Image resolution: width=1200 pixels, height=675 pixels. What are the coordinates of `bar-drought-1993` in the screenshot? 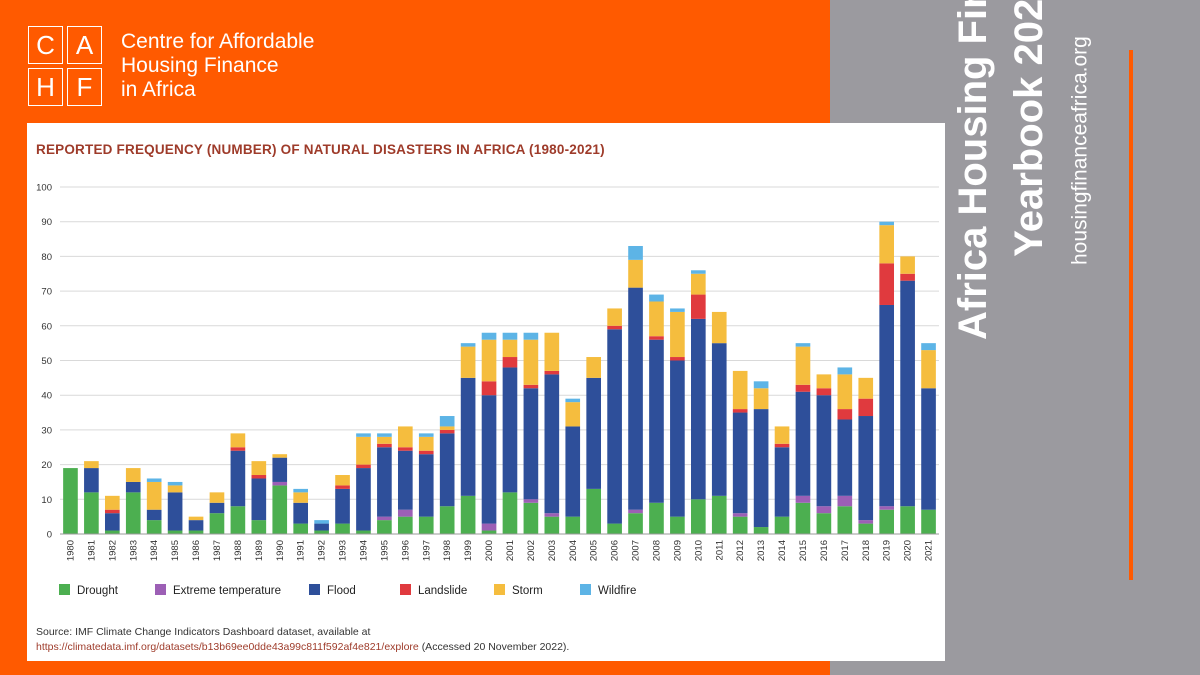 It's located at (342, 528).